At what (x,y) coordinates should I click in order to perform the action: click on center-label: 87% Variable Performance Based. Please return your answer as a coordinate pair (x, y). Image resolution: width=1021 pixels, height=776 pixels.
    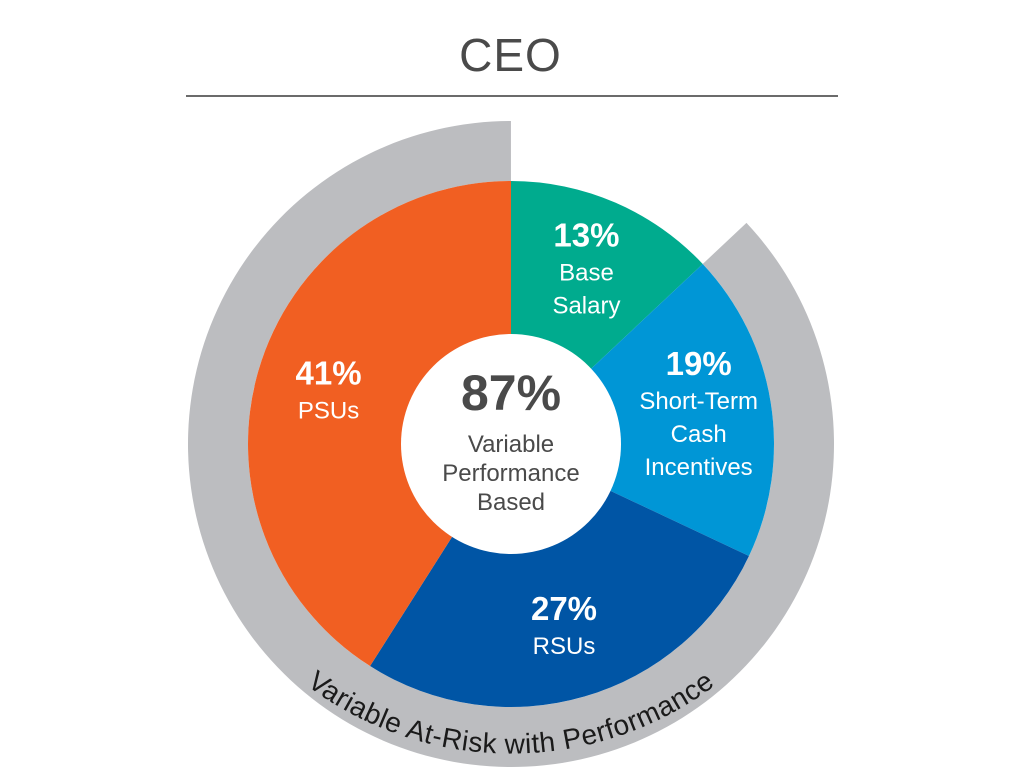
    Looking at the image, I should click on (510, 440).